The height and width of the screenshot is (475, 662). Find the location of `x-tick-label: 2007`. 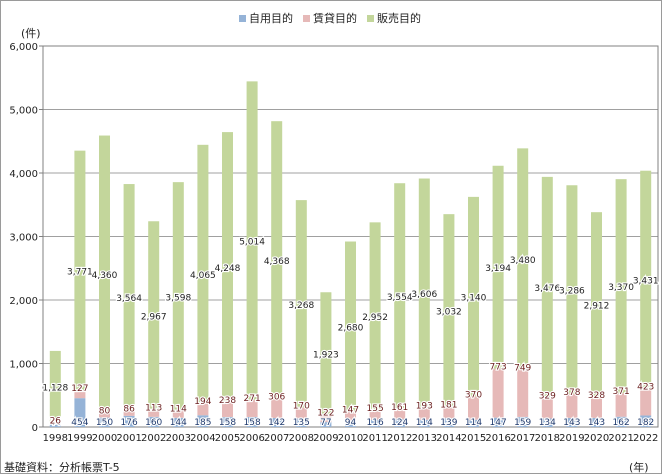

x-tick-label: 2007 is located at coordinates (276, 438).